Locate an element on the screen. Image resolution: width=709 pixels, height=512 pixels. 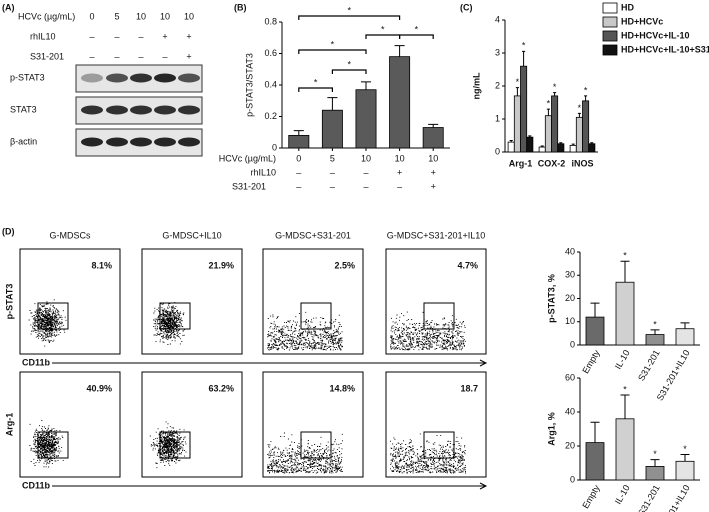
gate-percent: 2.5% is located at coordinates (344, 265).